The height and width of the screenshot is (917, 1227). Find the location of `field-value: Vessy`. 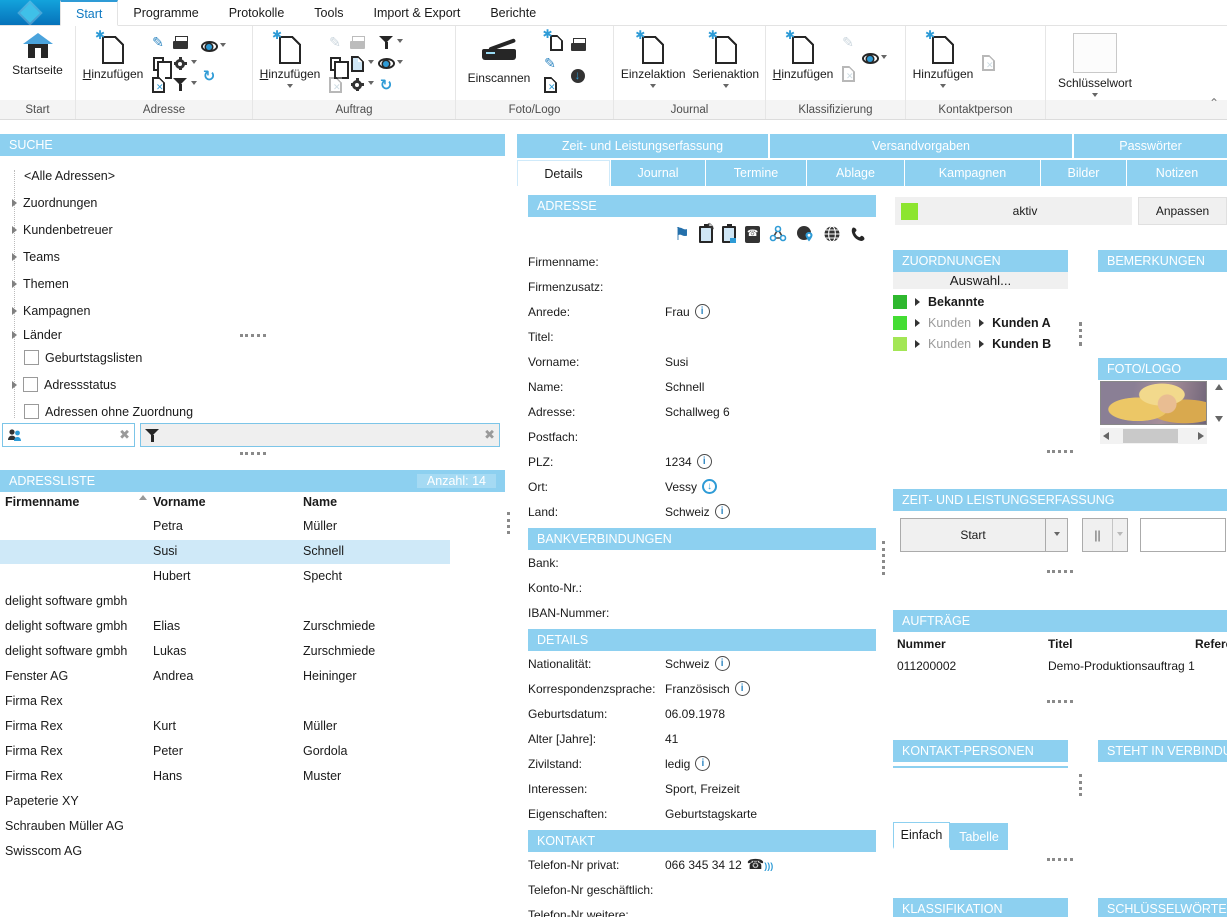

field-value: Vessy is located at coordinates (691, 486).